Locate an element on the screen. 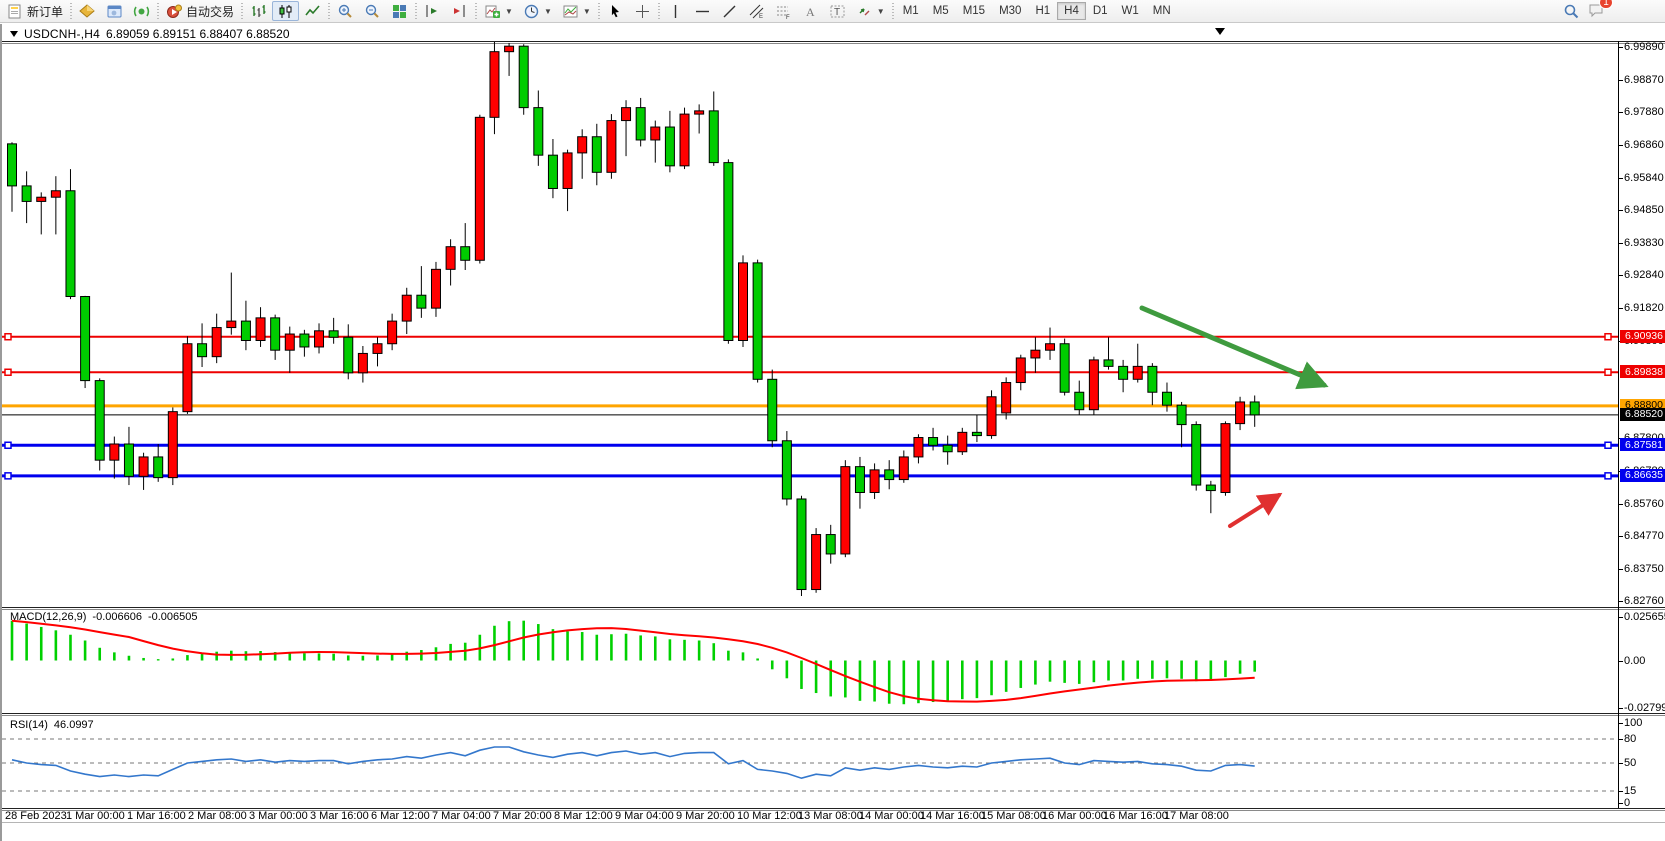 This screenshot has height=841, width=1665. toolbar-right: 1 is located at coordinates (1614, 10).